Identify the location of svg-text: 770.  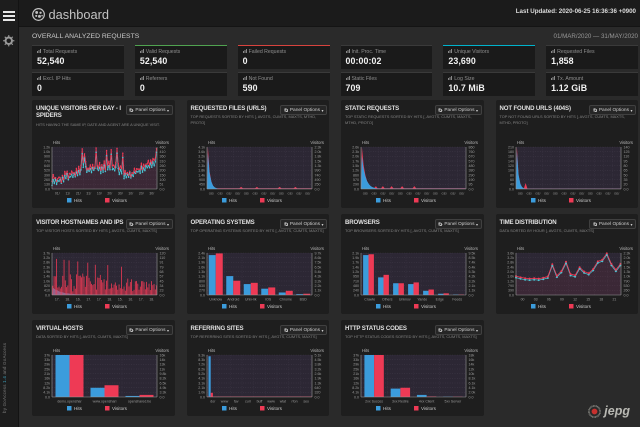
(47, 161).